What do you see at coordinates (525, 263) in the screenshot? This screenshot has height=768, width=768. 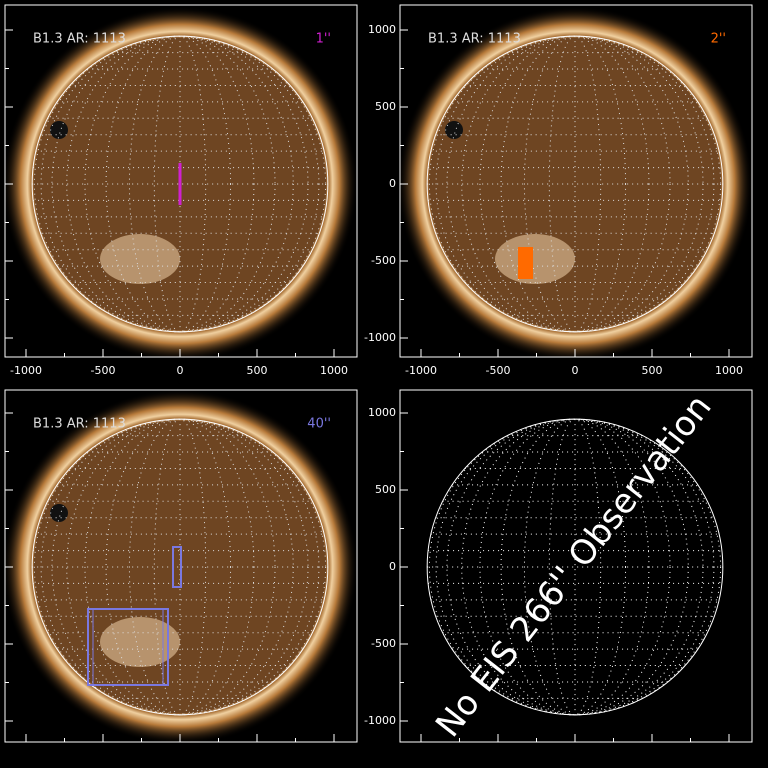 I see `slit` at bounding box center [525, 263].